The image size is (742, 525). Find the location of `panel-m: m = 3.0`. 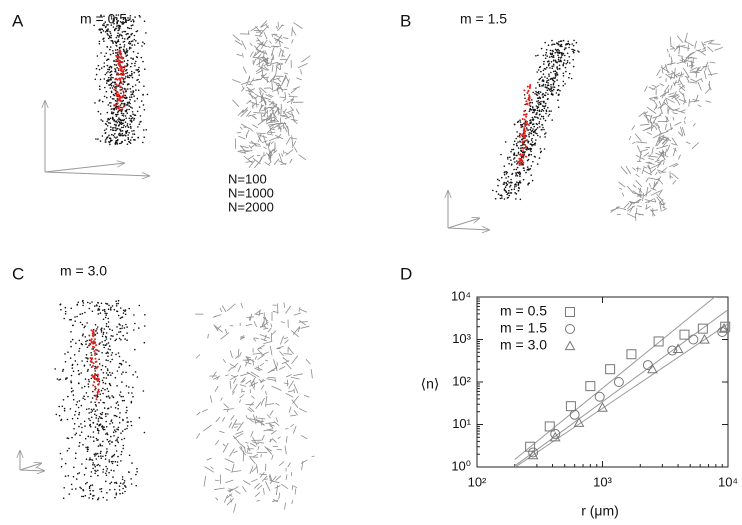

panel-m: m = 3.0 is located at coordinates (83, 271).